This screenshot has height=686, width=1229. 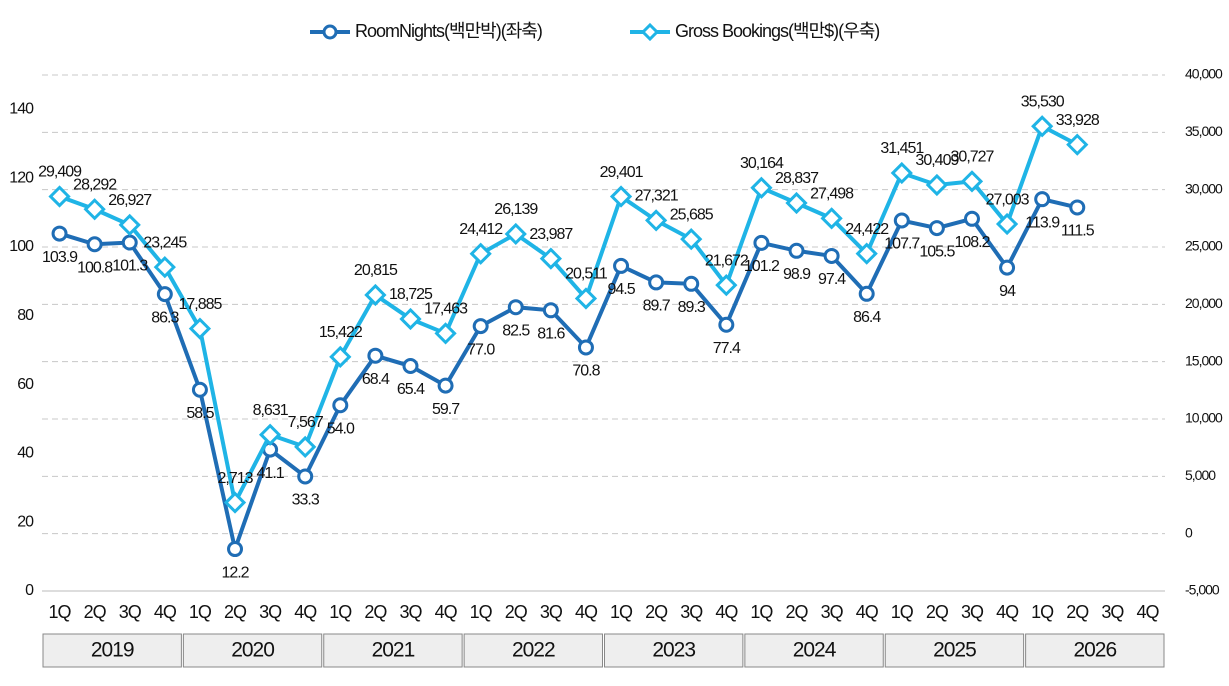 What do you see at coordinates (112, 650) in the screenshot?
I see `year-label: 2019` at bounding box center [112, 650].